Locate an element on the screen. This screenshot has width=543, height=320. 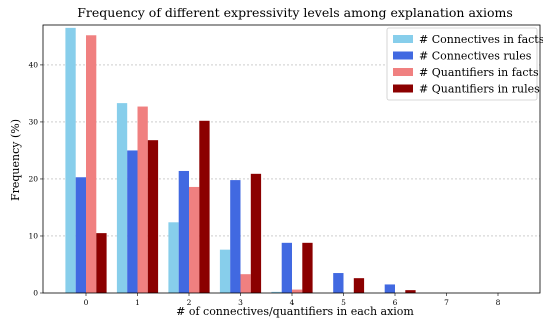
x-tick-label: 1 is located at coordinates (137, 302).